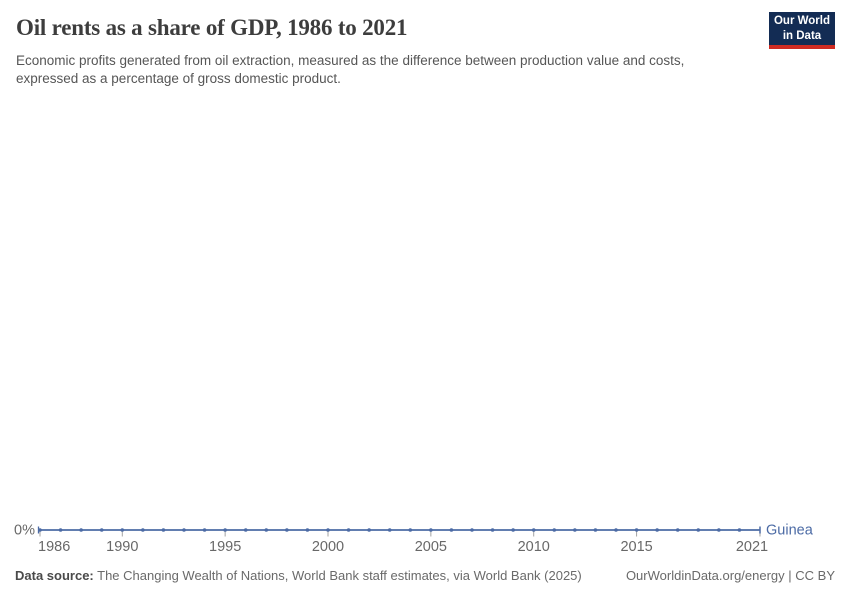 Image resolution: width=850 pixels, height=600 pixels. I want to click on data-source-label: Data source:, so click(54, 575).